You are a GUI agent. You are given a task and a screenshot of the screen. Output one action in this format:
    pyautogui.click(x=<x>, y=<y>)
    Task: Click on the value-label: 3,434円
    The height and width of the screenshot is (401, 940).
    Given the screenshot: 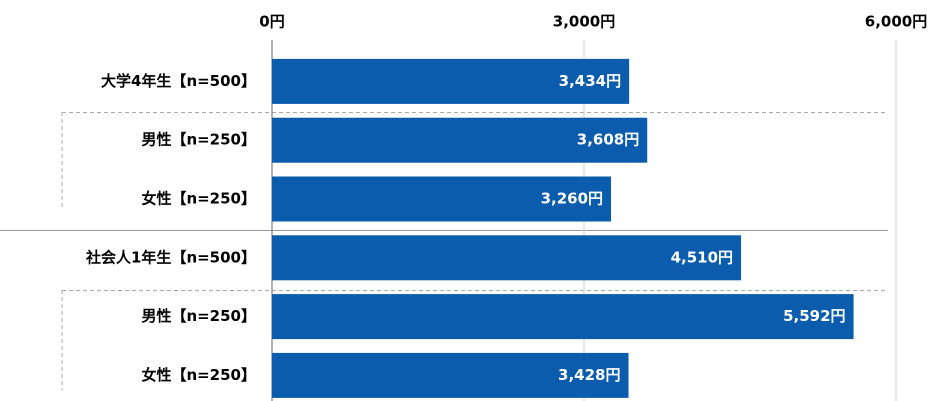 What is the action you would take?
    pyautogui.click(x=590, y=81)
    